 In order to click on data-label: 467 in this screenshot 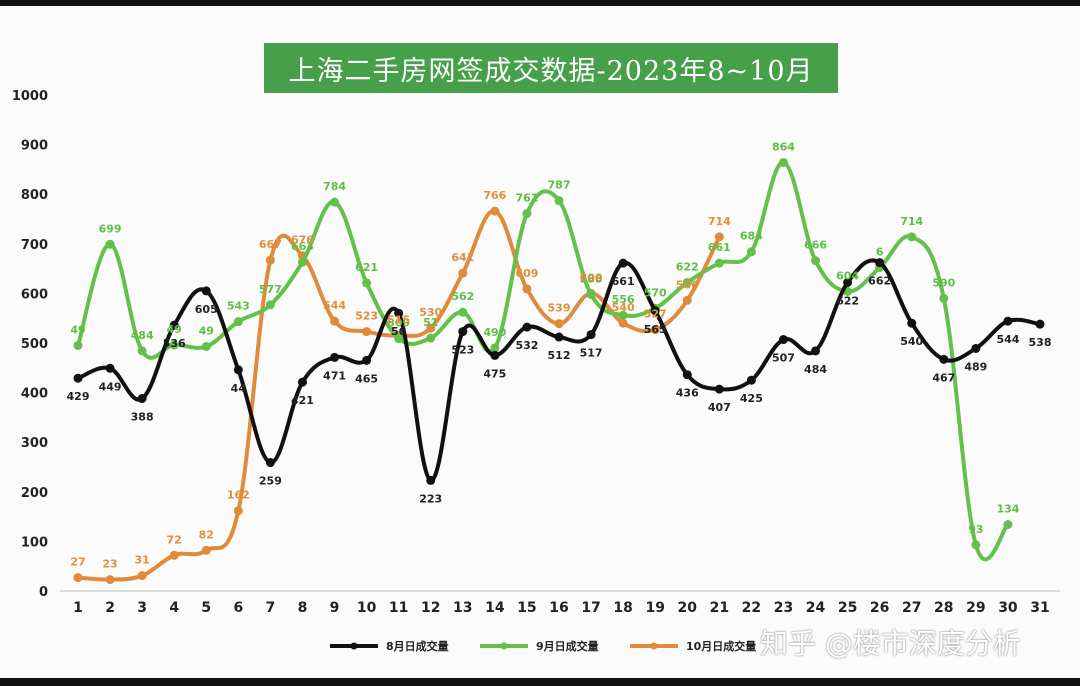, I will do `click(943, 377)`.